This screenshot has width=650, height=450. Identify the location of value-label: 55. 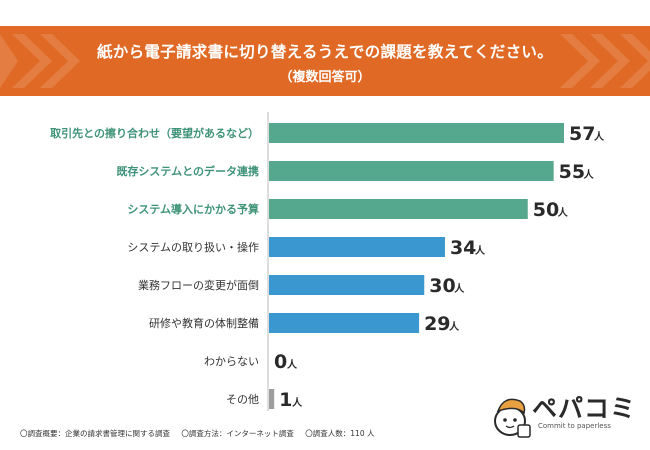
(572, 172).